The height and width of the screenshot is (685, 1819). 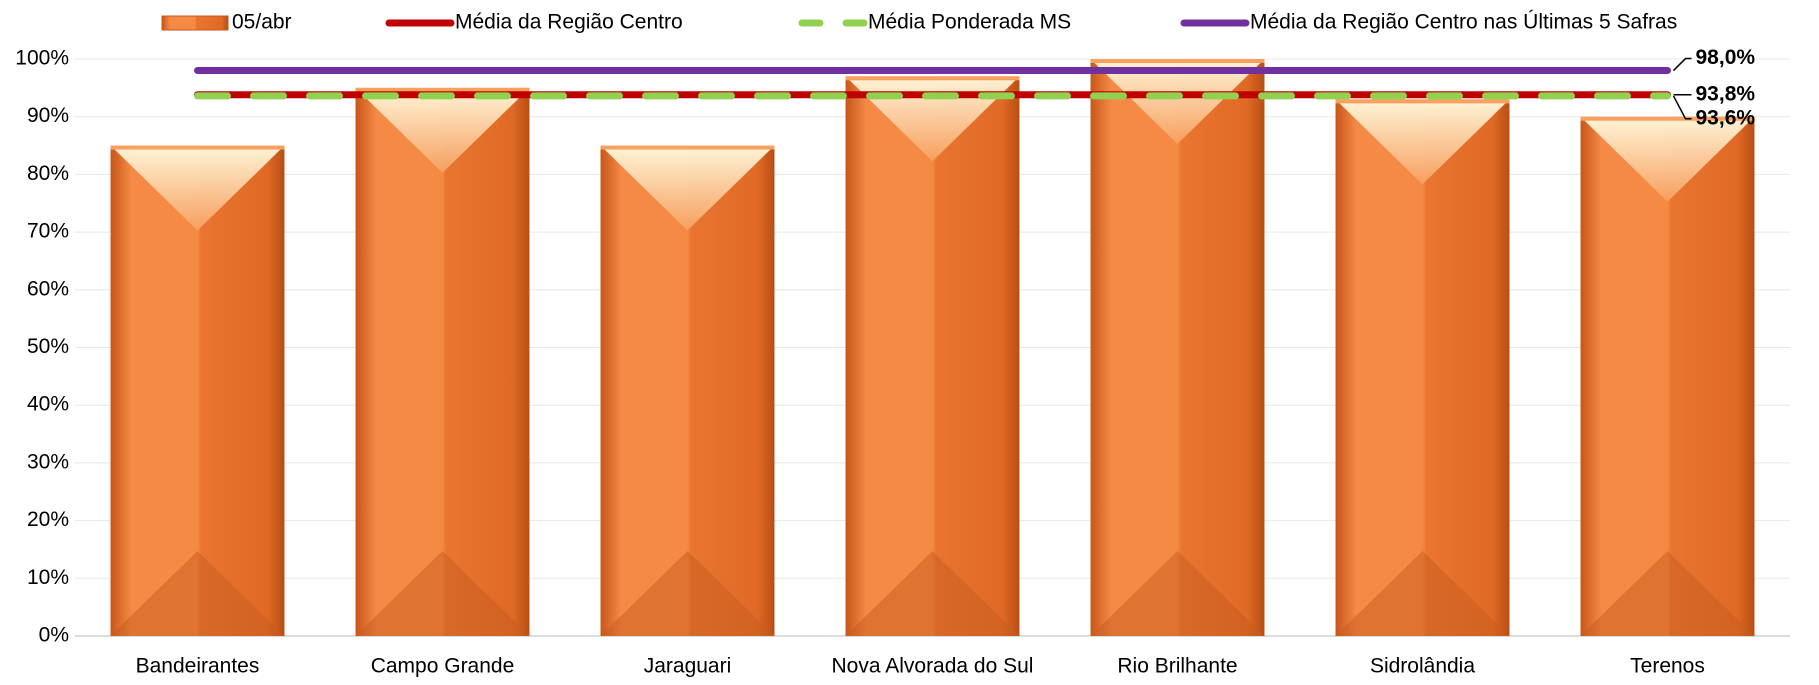 What do you see at coordinates (1177, 666) in the screenshot?
I see `x-tick-label: Rio Brilhante` at bounding box center [1177, 666].